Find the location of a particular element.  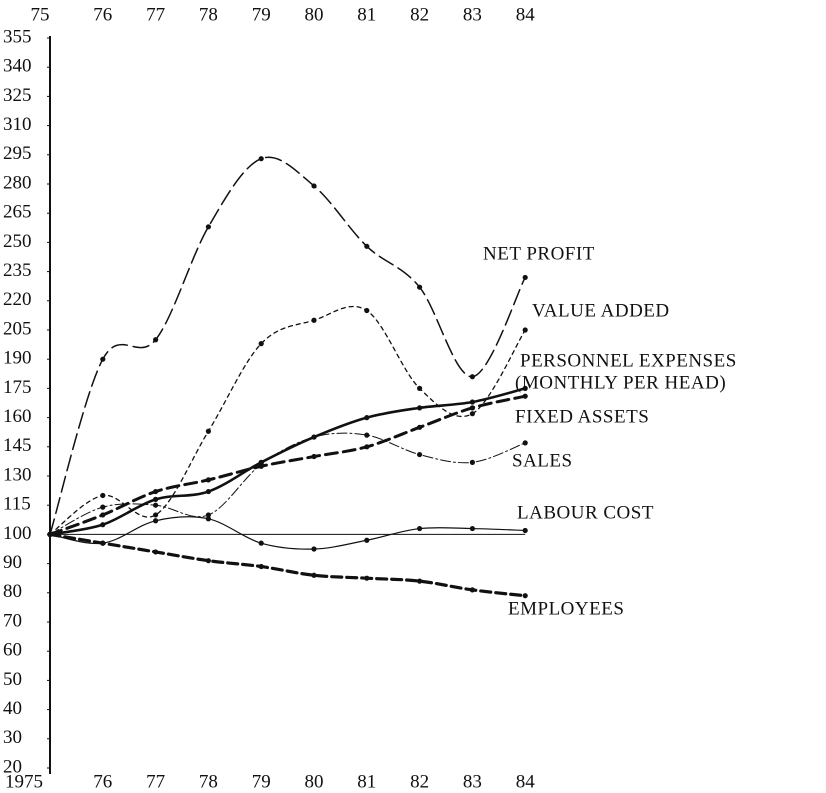

x-top-label: 81 is located at coordinates (366, 14).